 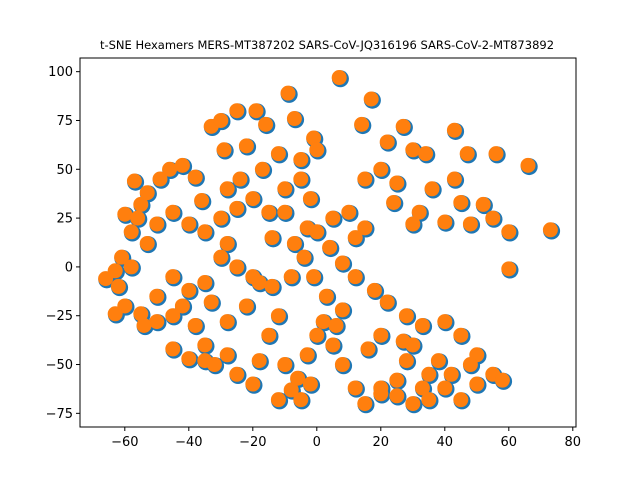 What do you see at coordinates (381, 442) in the screenshot?
I see `x-tick-label: 20` at bounding box center [381, 442].